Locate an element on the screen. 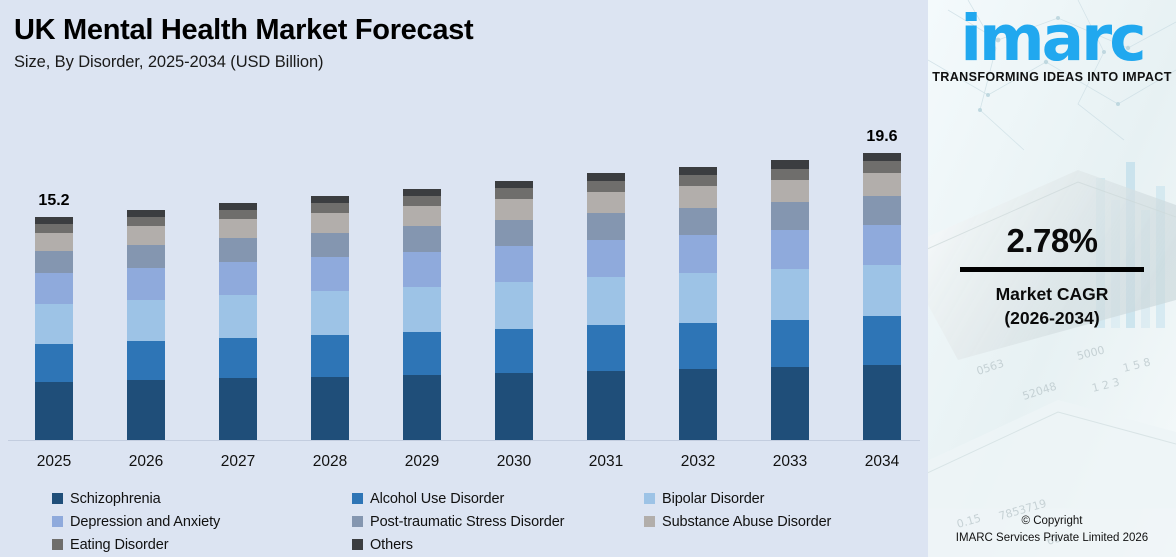  bar-group-2034: 19.6 is located at coordinates (882, 267).